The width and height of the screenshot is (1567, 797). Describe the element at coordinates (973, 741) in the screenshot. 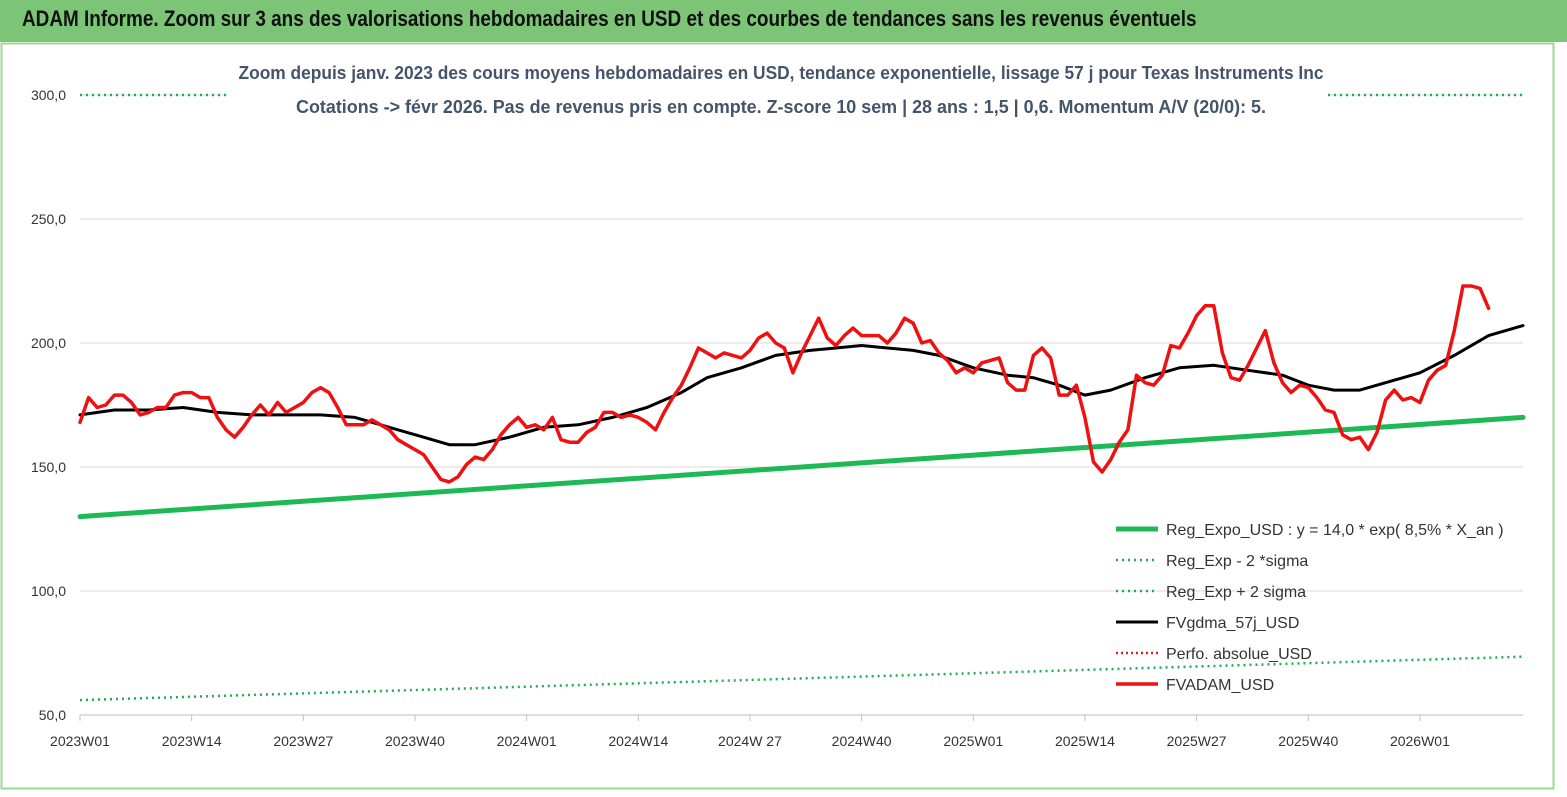

I see `x-tick-label: 2025W01` at that location.